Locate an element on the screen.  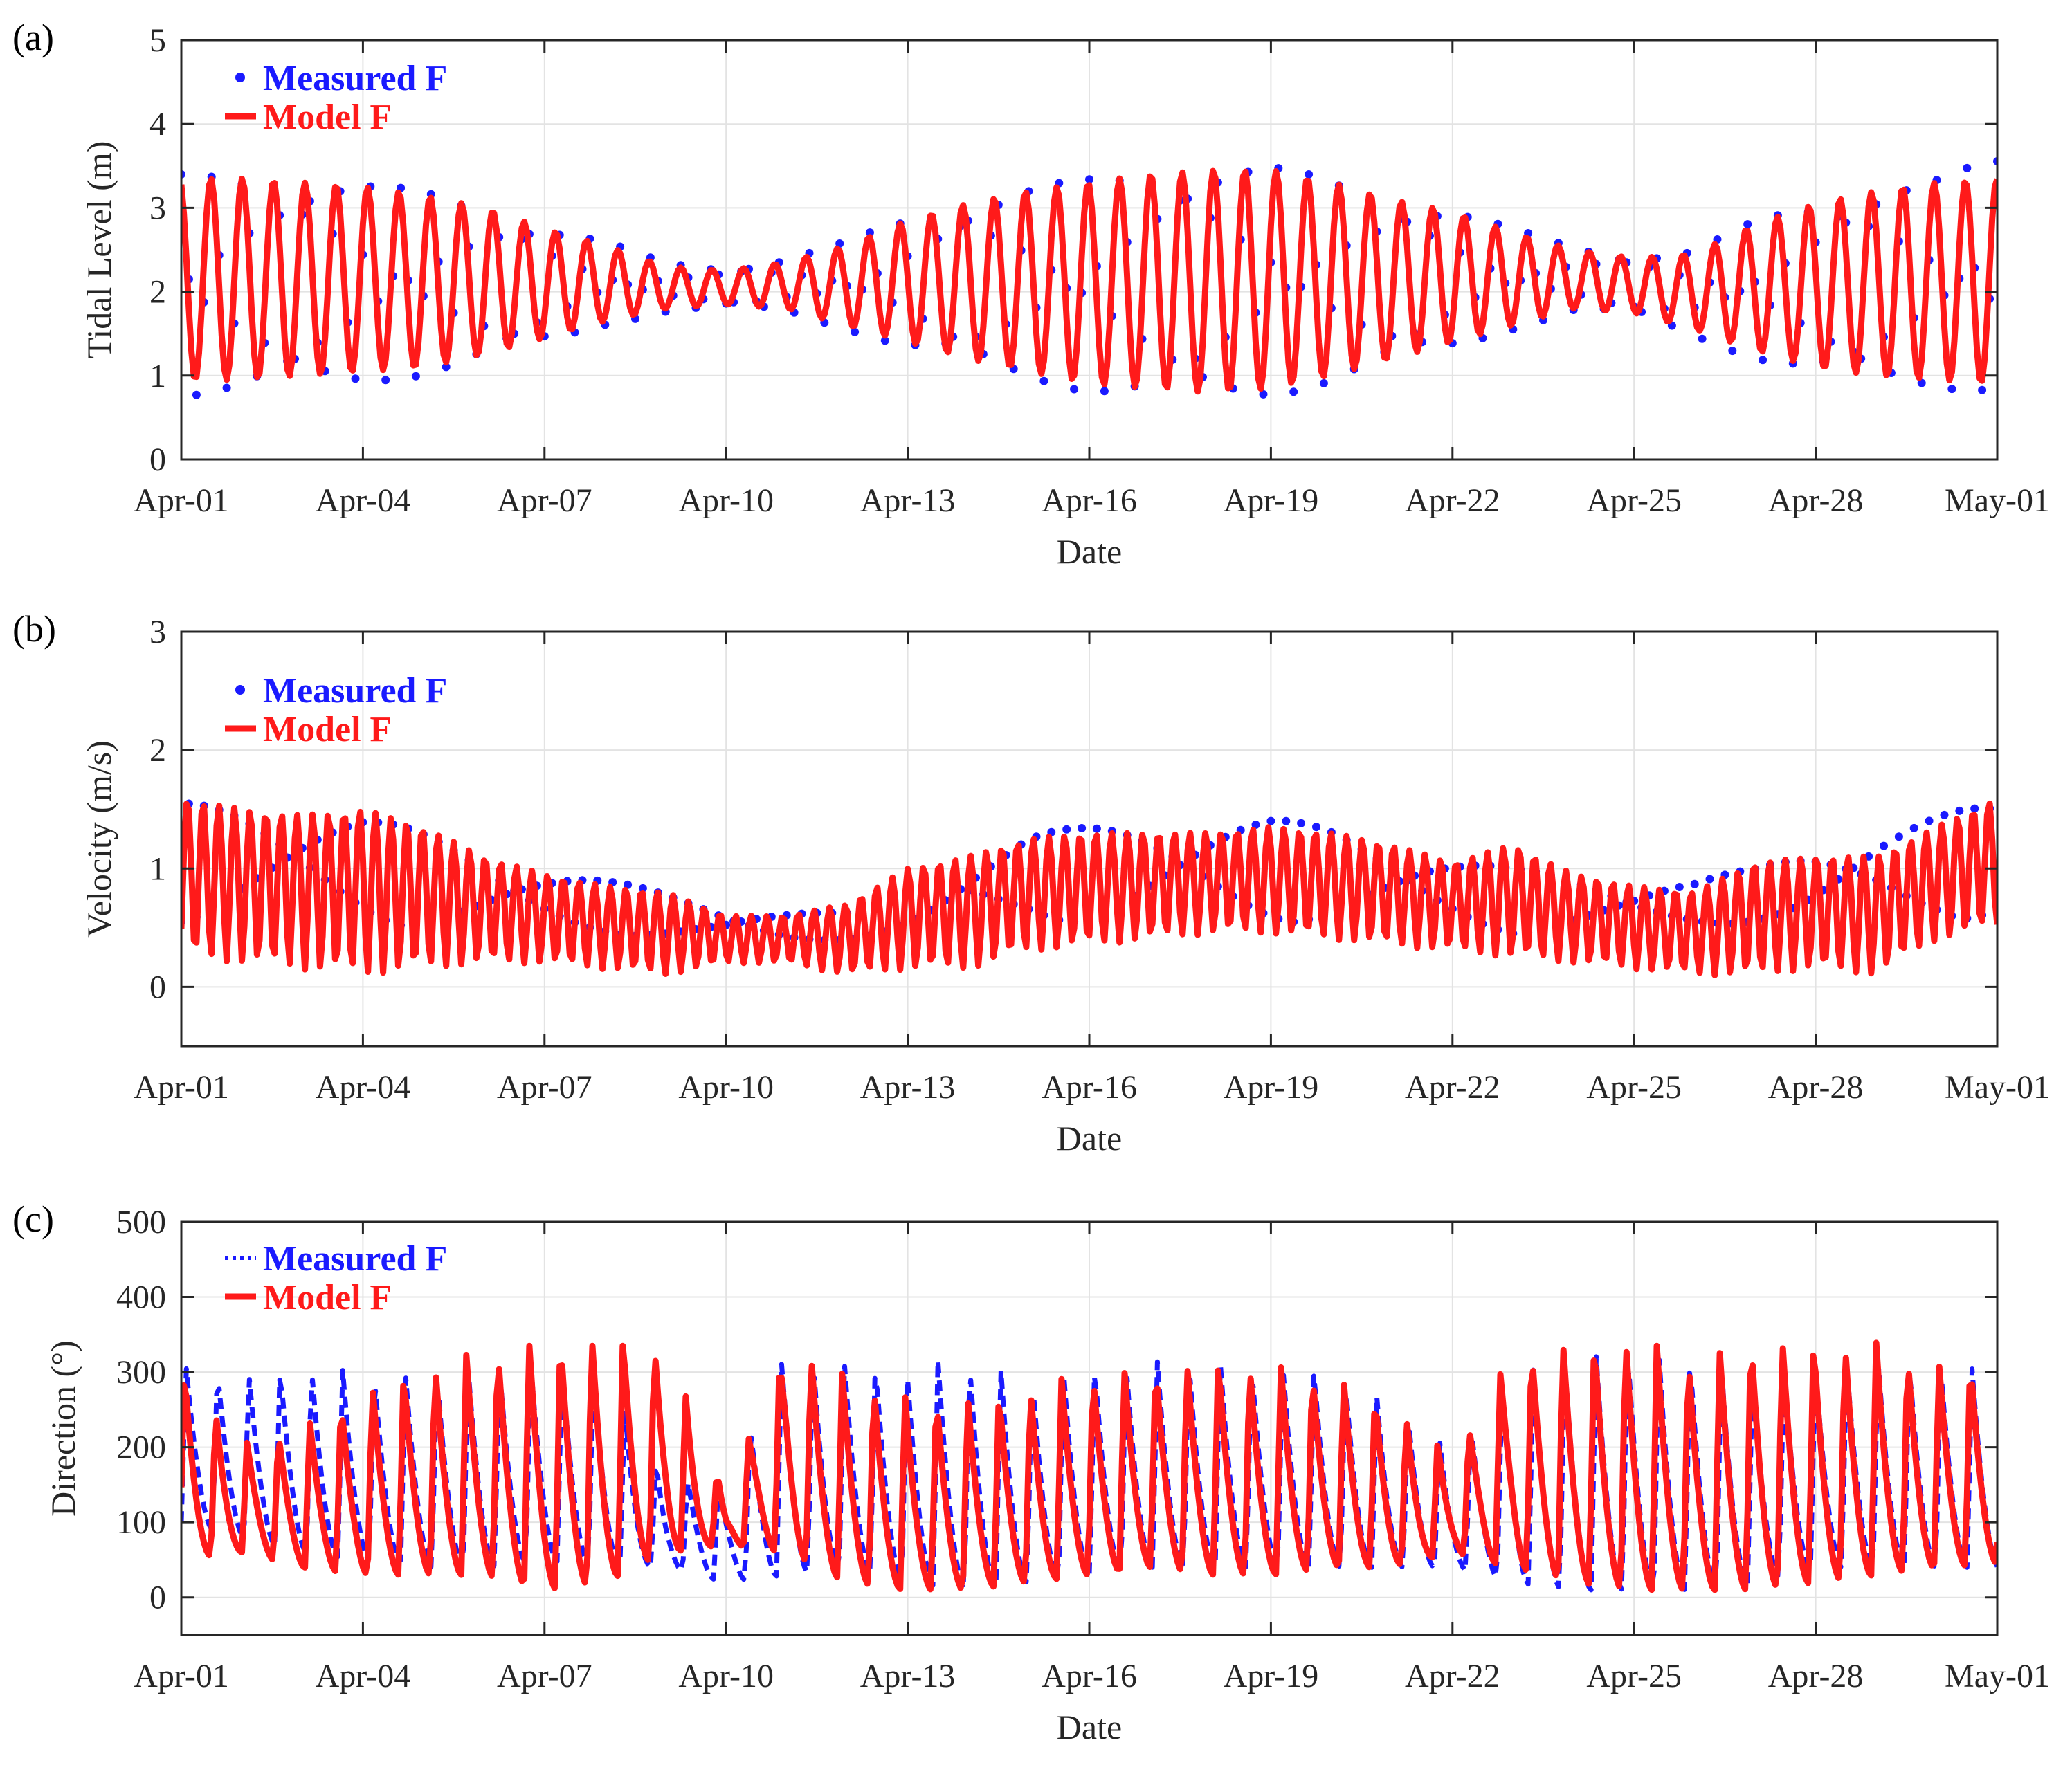
y-tick-label: 200 is located at coordinates (141, 1447).